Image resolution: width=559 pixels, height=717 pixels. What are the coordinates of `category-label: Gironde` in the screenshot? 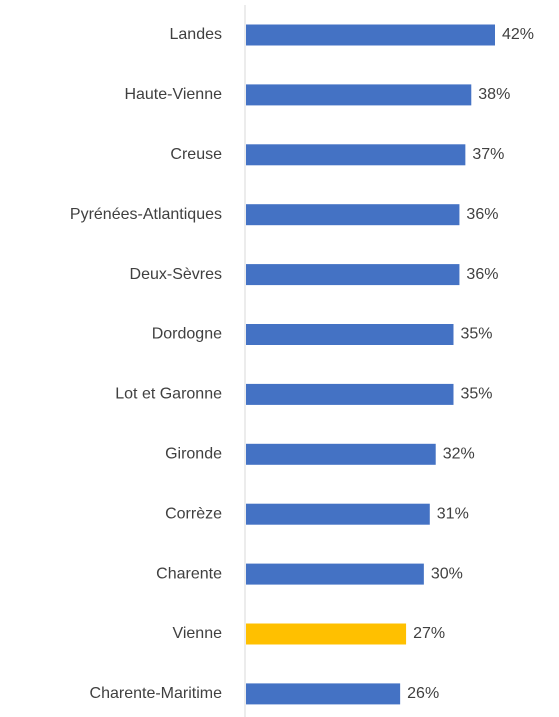 It's located at (193, 454).